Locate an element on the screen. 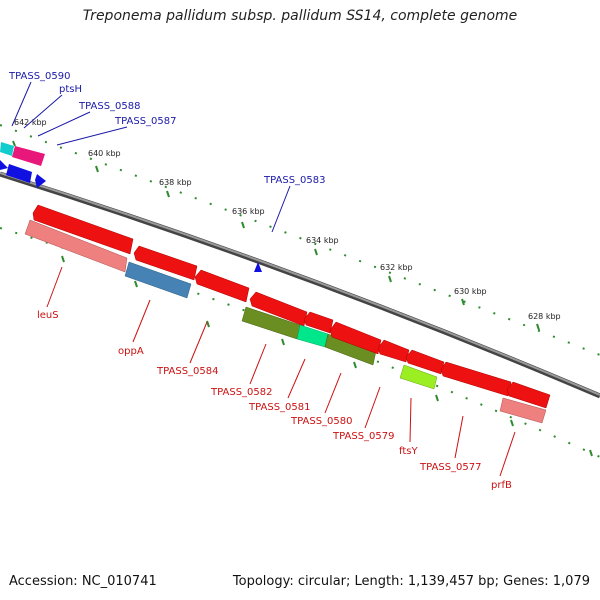 The image size is (600, 600). ruler-label: 638 kbp is located at coordinates (175, 182).